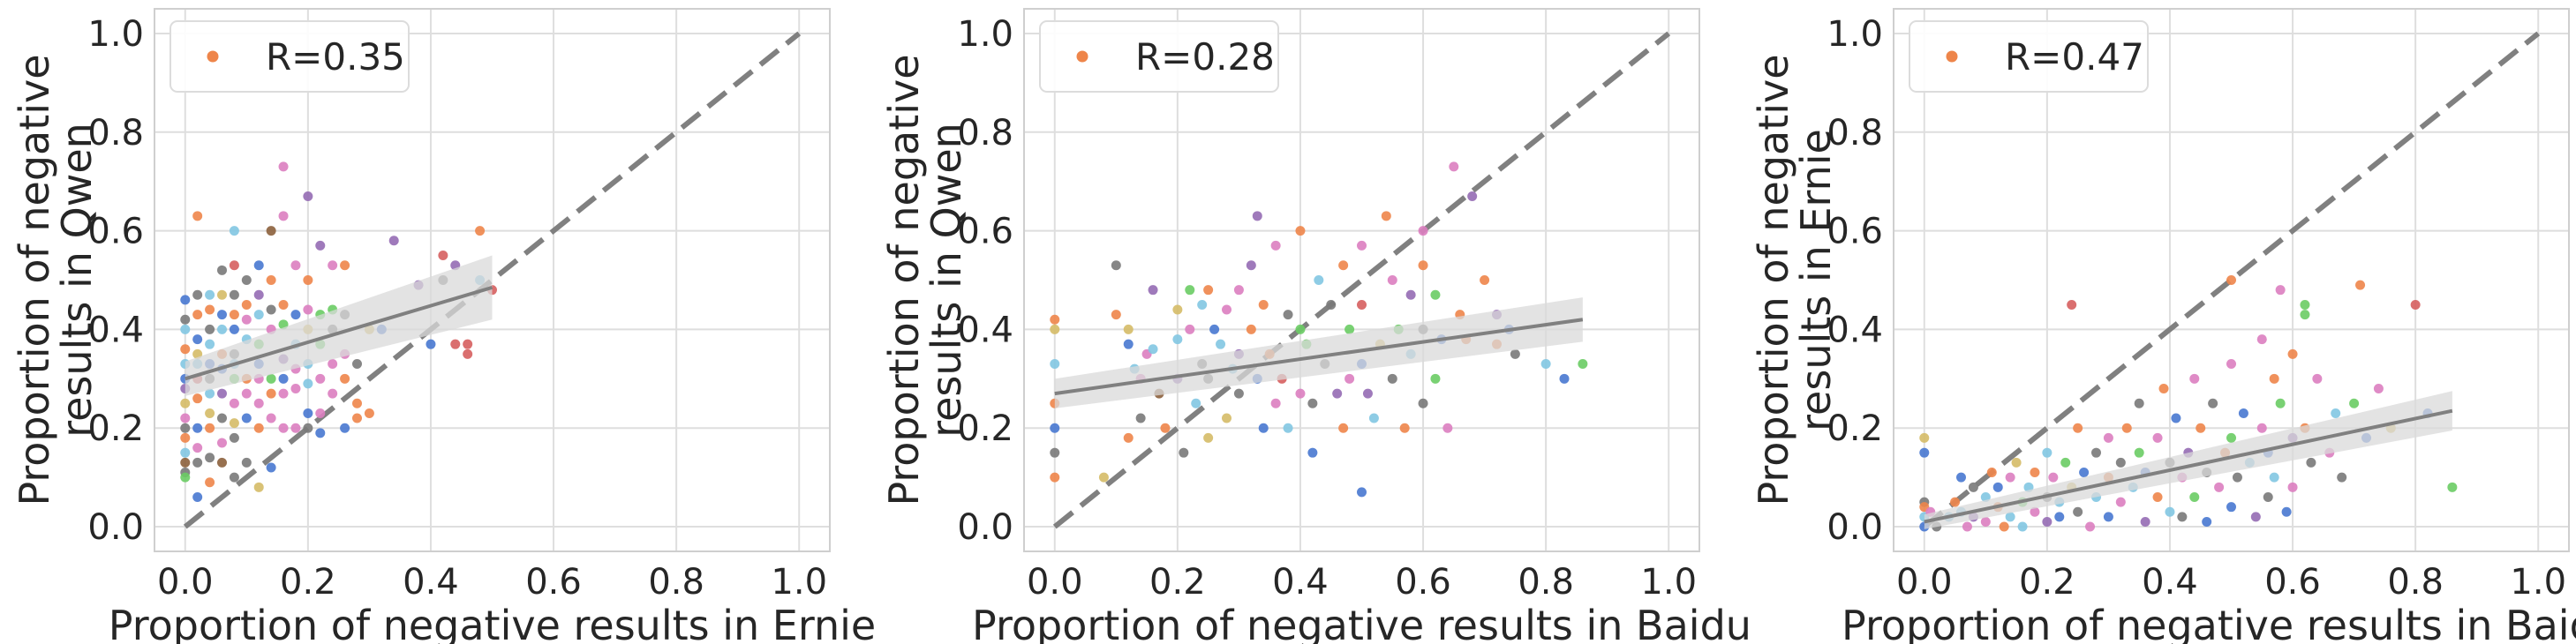  What do you see at coordinates (554, 583) in the screenshot?
I see `chart-1-x-tick-label: 0.6` at bounding box center [554, 583].